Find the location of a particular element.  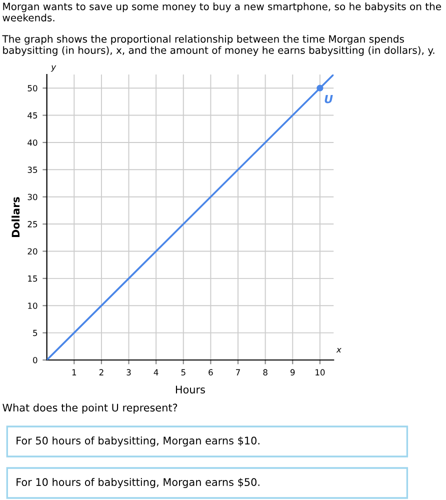

y-tick-label: 35 is located at coordinates (33, 169).